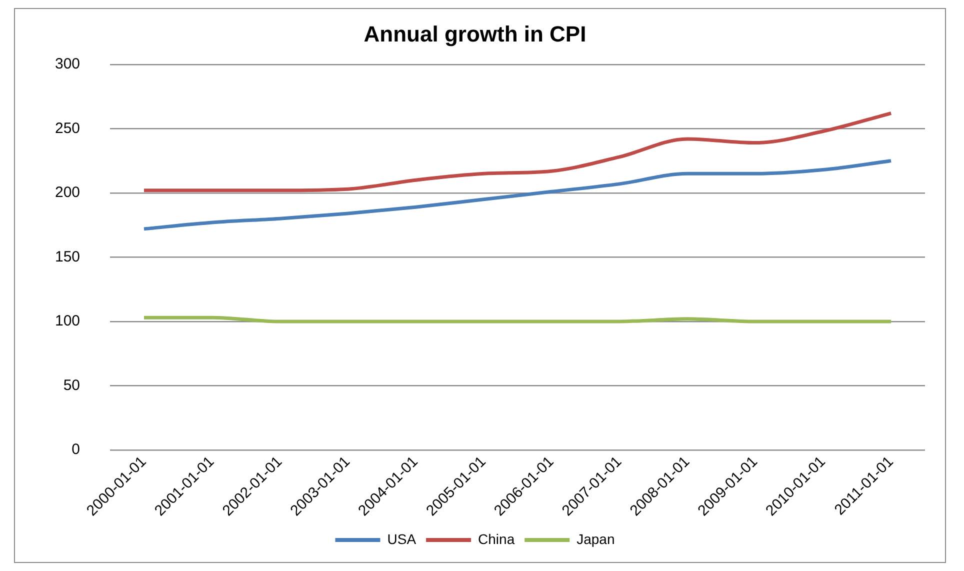 The height and width of the screenshot is (571, 964). Describe the element at coordinates (76, 449) in the screenshot. I see `y-tick-label: 0` at that location.